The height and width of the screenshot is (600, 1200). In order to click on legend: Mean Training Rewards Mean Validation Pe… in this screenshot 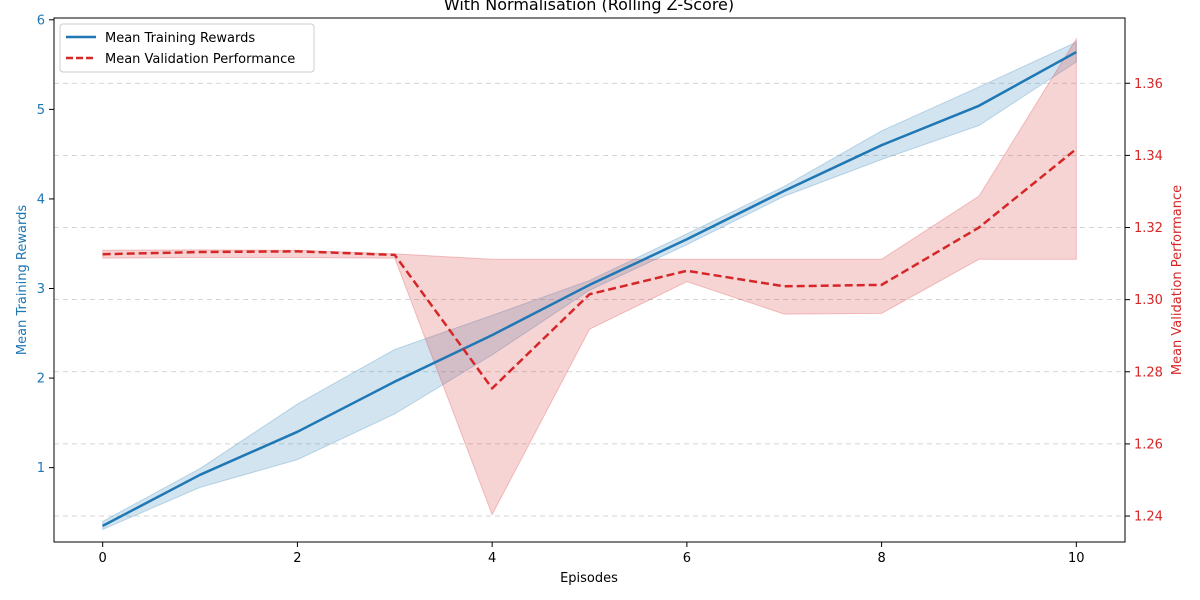, I will do `click(187, 48)`.